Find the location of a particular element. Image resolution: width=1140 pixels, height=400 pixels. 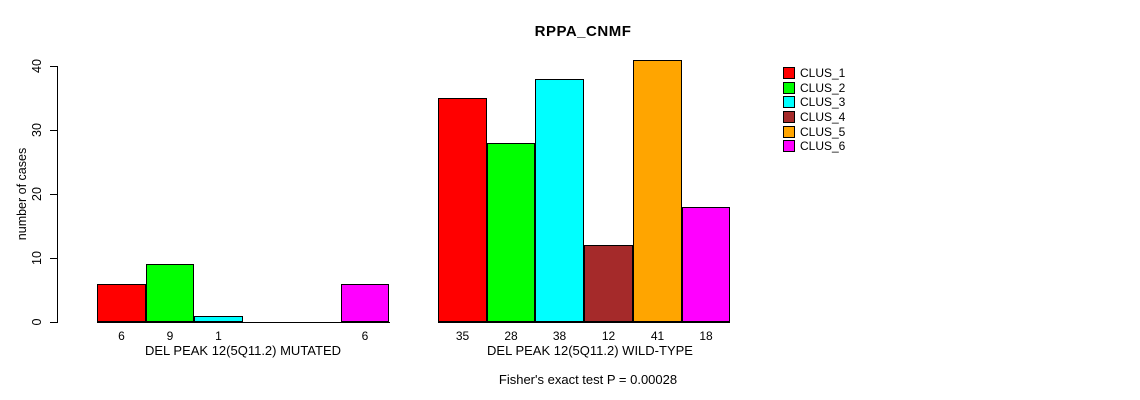

bar-value-label-clus_4-wildtype: 12 is located at coordinates (608, 336).